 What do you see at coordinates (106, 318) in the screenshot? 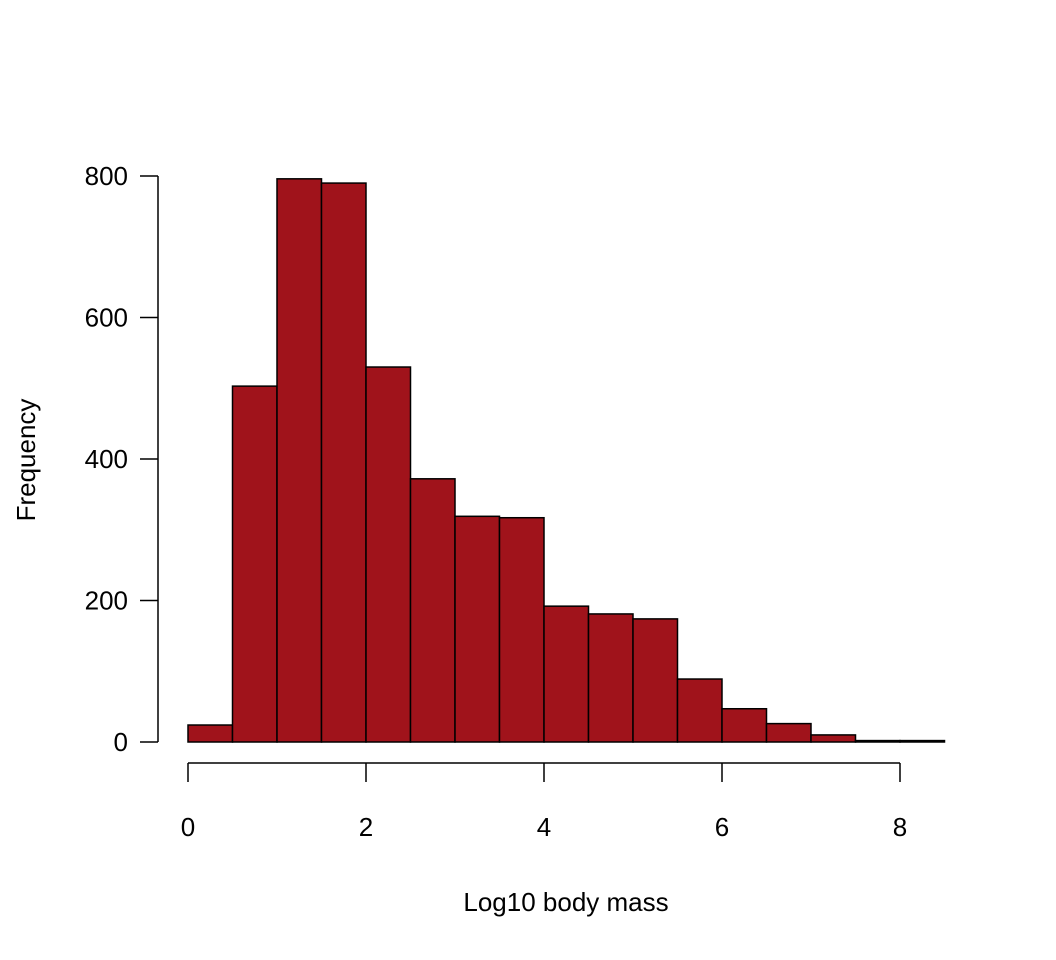
I see `y-tick-label: 600` at bounding box center [106, 318].